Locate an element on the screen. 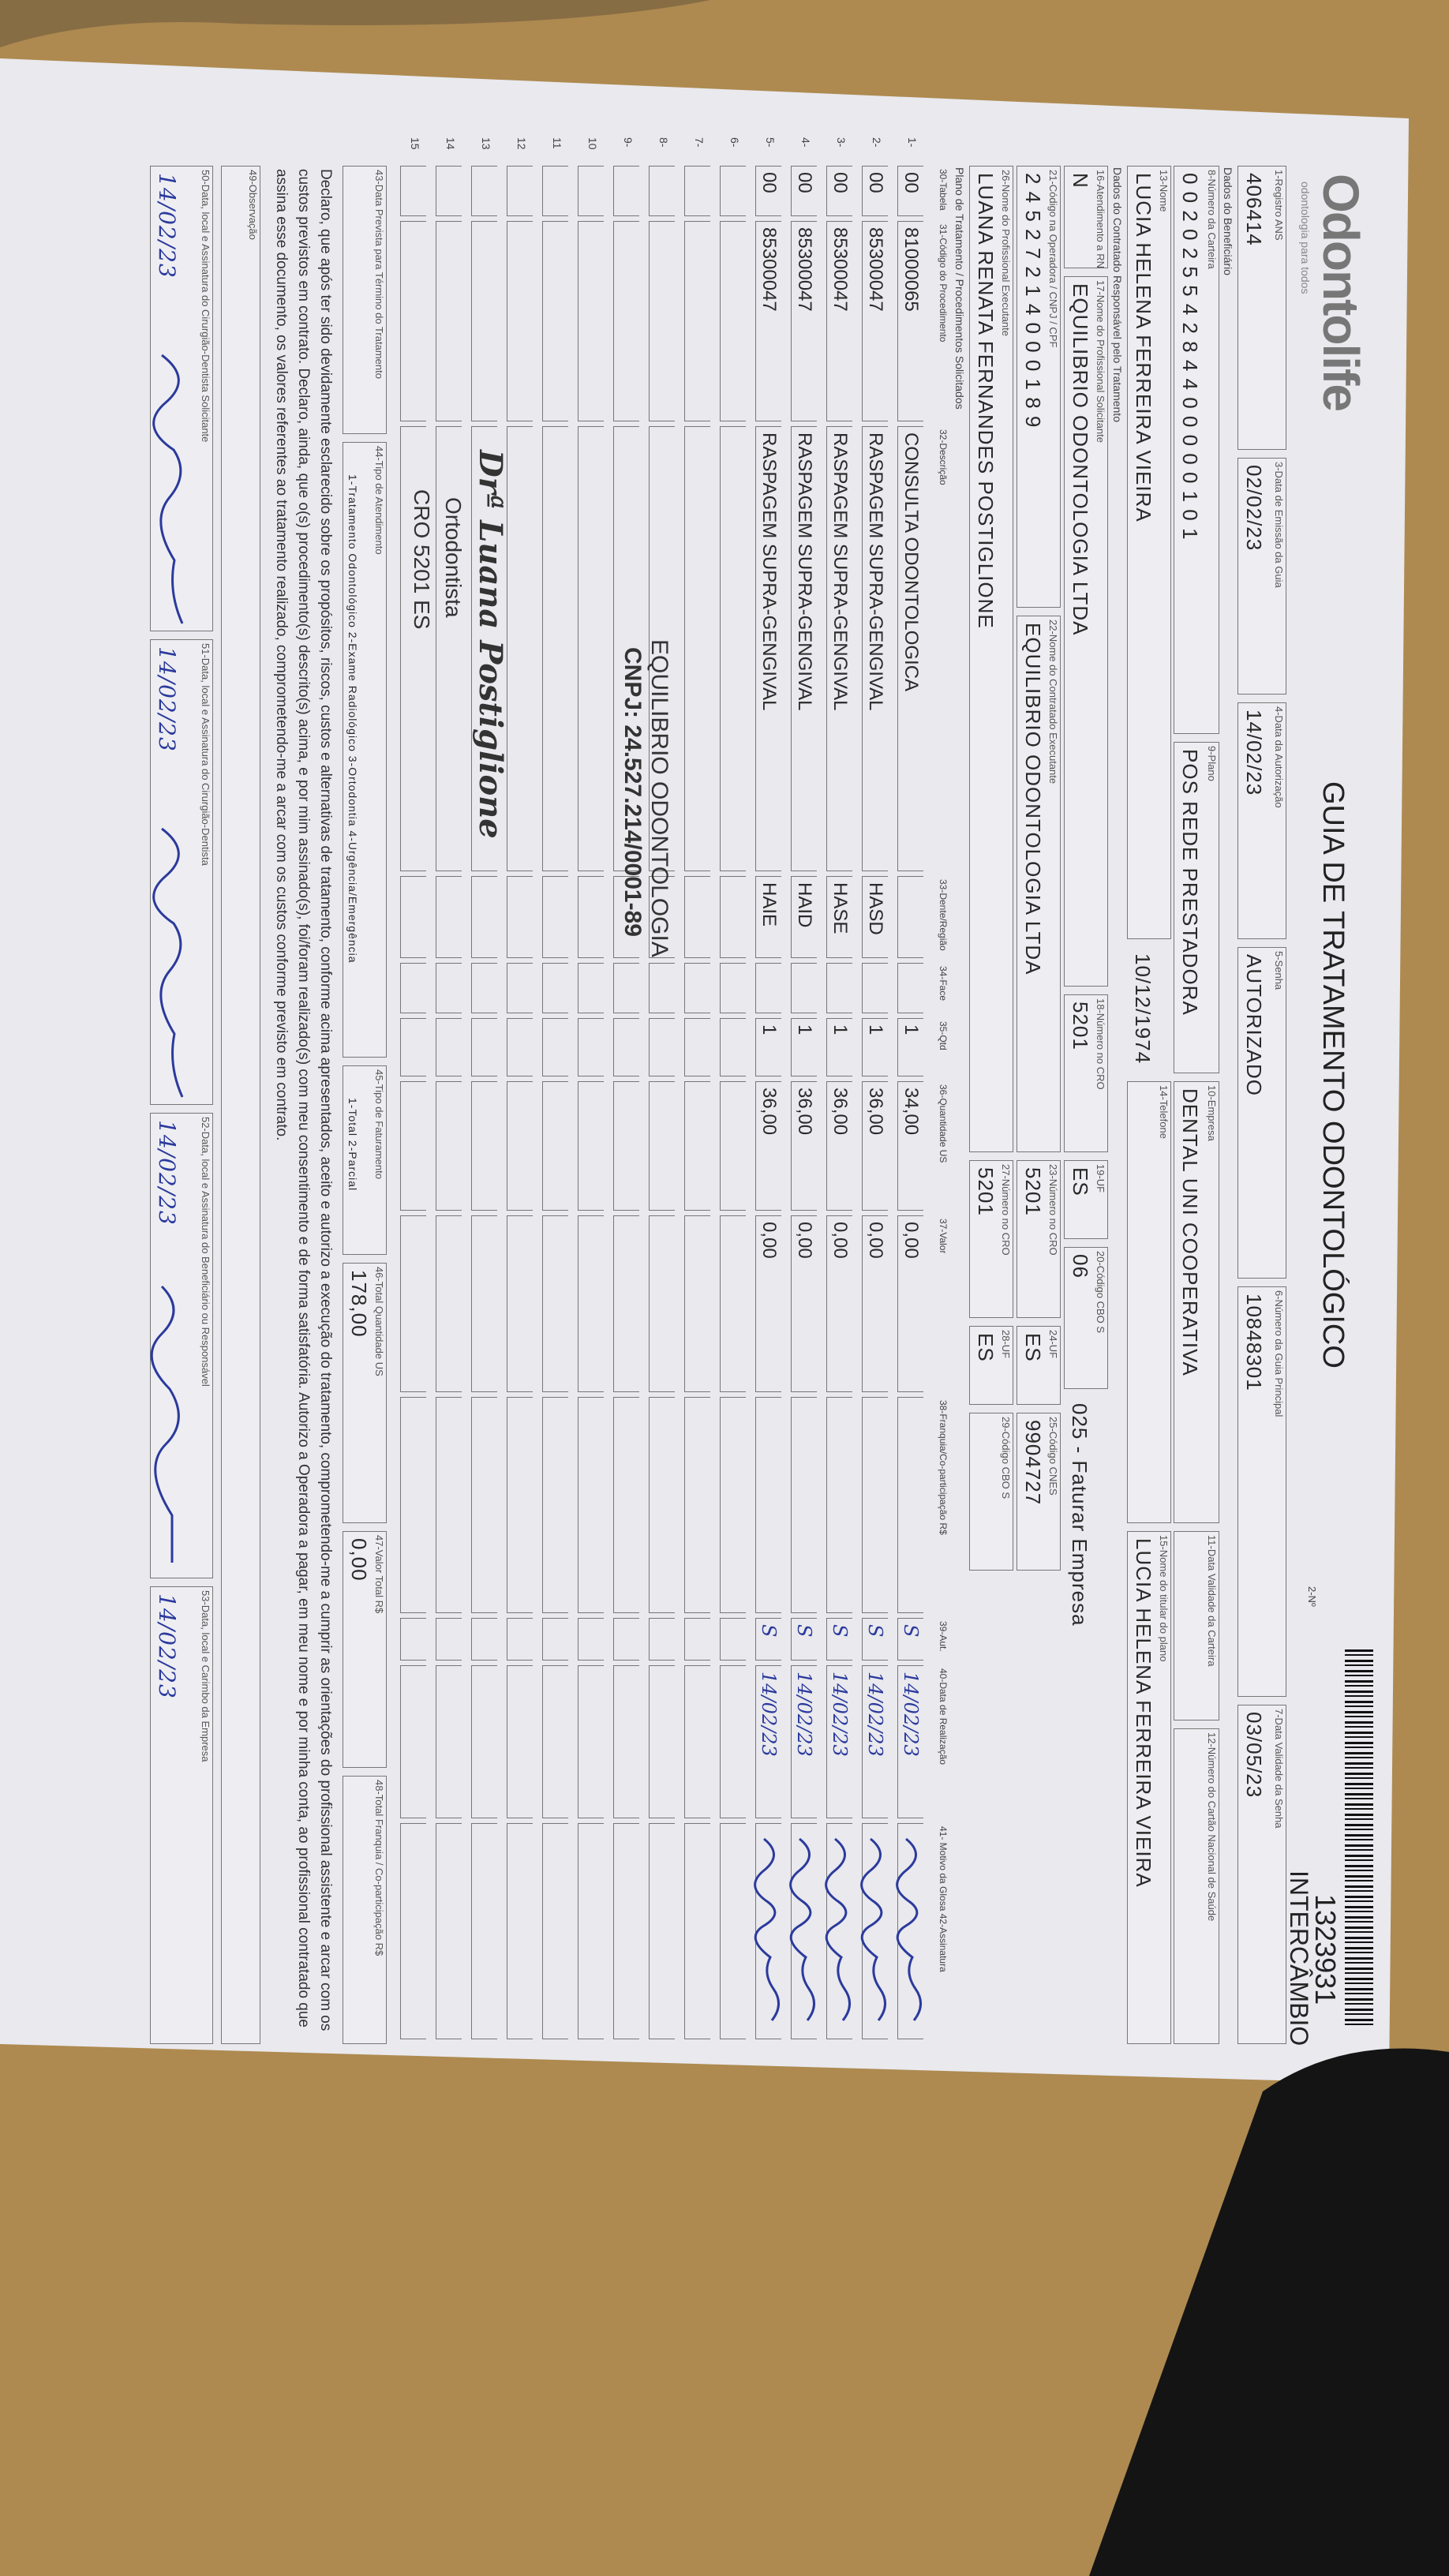  row-number: 4- is located at coordinates (805, 142).